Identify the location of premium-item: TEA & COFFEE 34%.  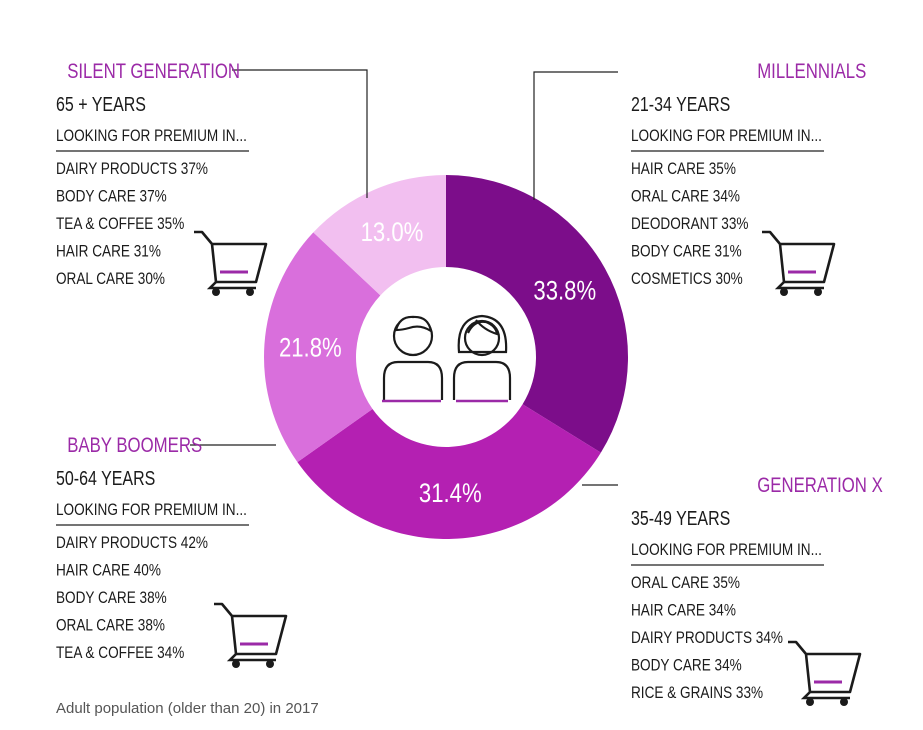
(120, 653).